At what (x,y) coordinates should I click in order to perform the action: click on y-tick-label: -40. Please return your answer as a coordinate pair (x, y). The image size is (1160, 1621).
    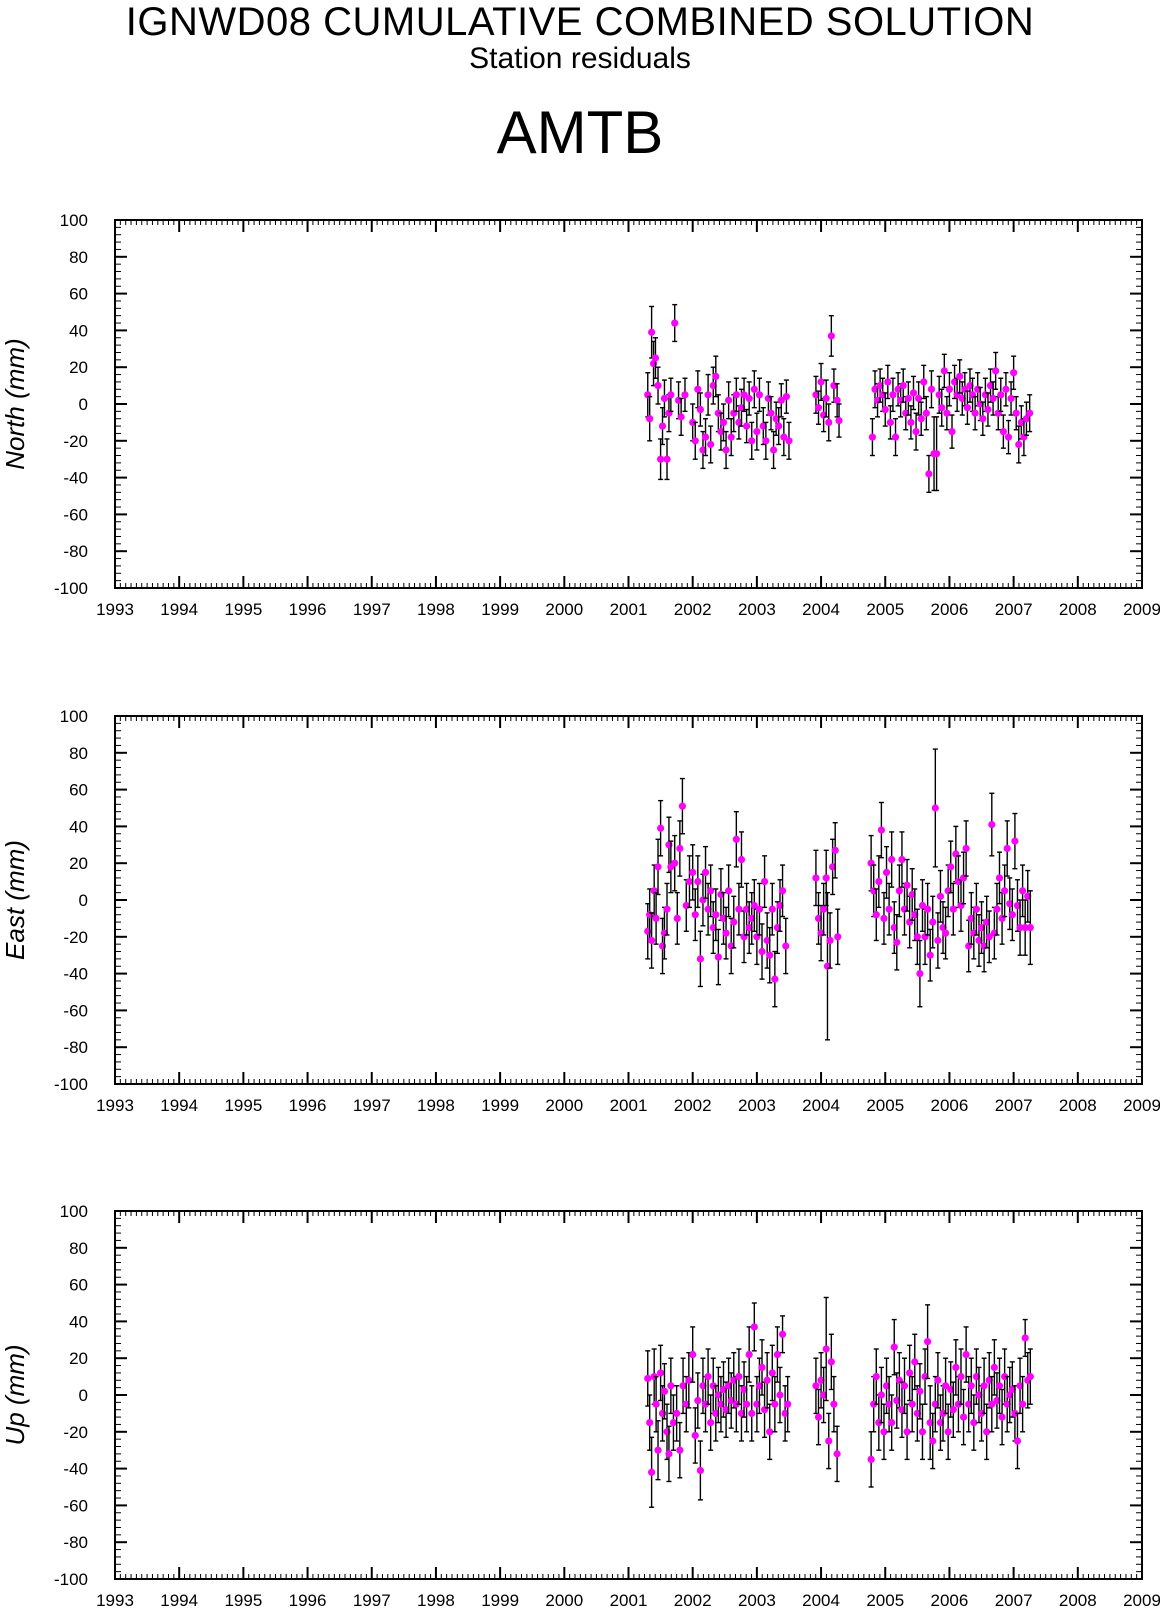
    Looking at the image, I should click on (75, 974).